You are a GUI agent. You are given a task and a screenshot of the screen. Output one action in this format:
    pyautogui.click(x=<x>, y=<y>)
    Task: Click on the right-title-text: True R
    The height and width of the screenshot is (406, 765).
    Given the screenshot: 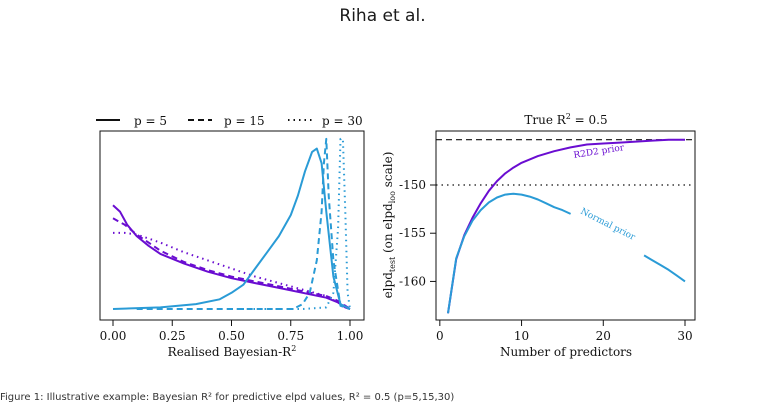 What is the action you would take?
    pyautogui.click(x=545, y=120)
    